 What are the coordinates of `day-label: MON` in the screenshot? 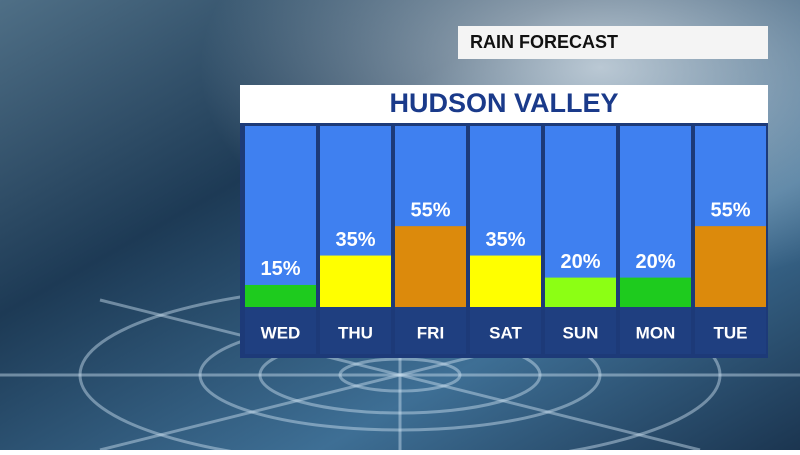 It's located at (656, 332).